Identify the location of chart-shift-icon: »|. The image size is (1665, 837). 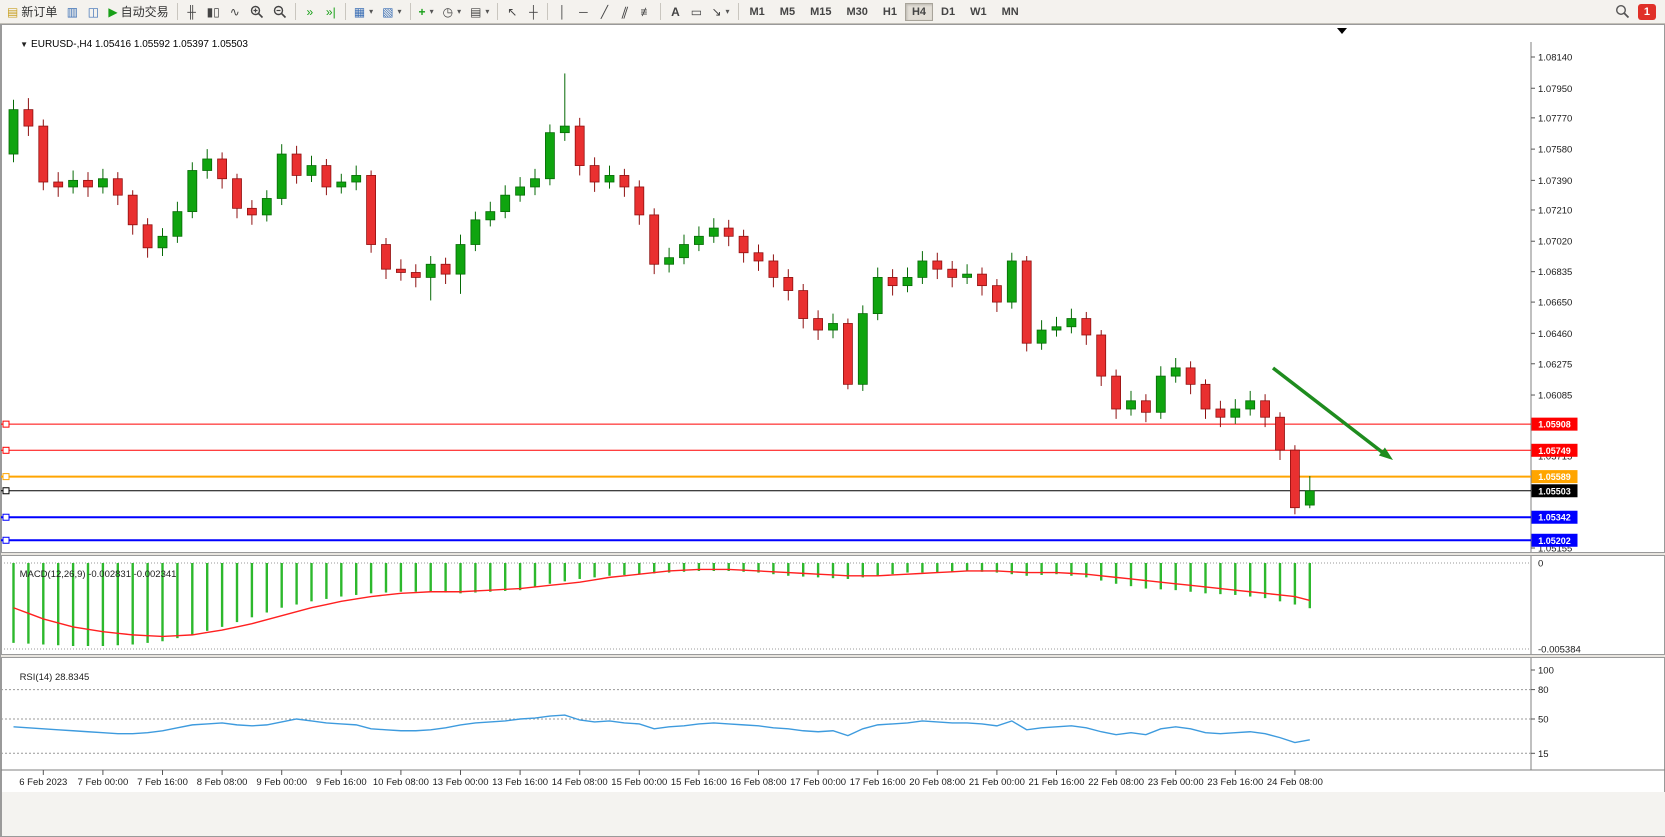
(330, 11).